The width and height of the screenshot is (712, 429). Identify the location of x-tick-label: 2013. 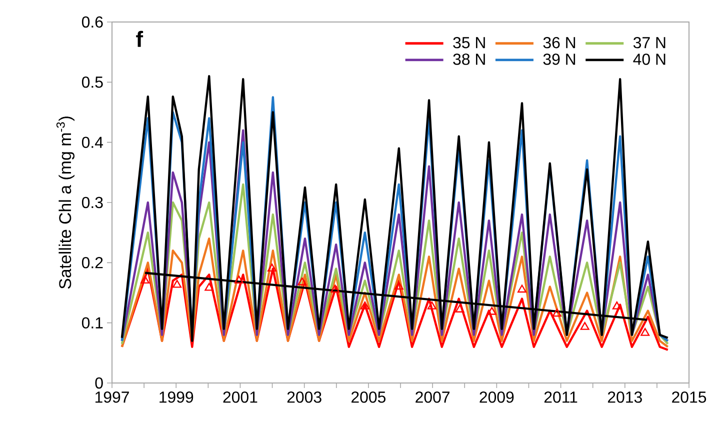
(625, 397).